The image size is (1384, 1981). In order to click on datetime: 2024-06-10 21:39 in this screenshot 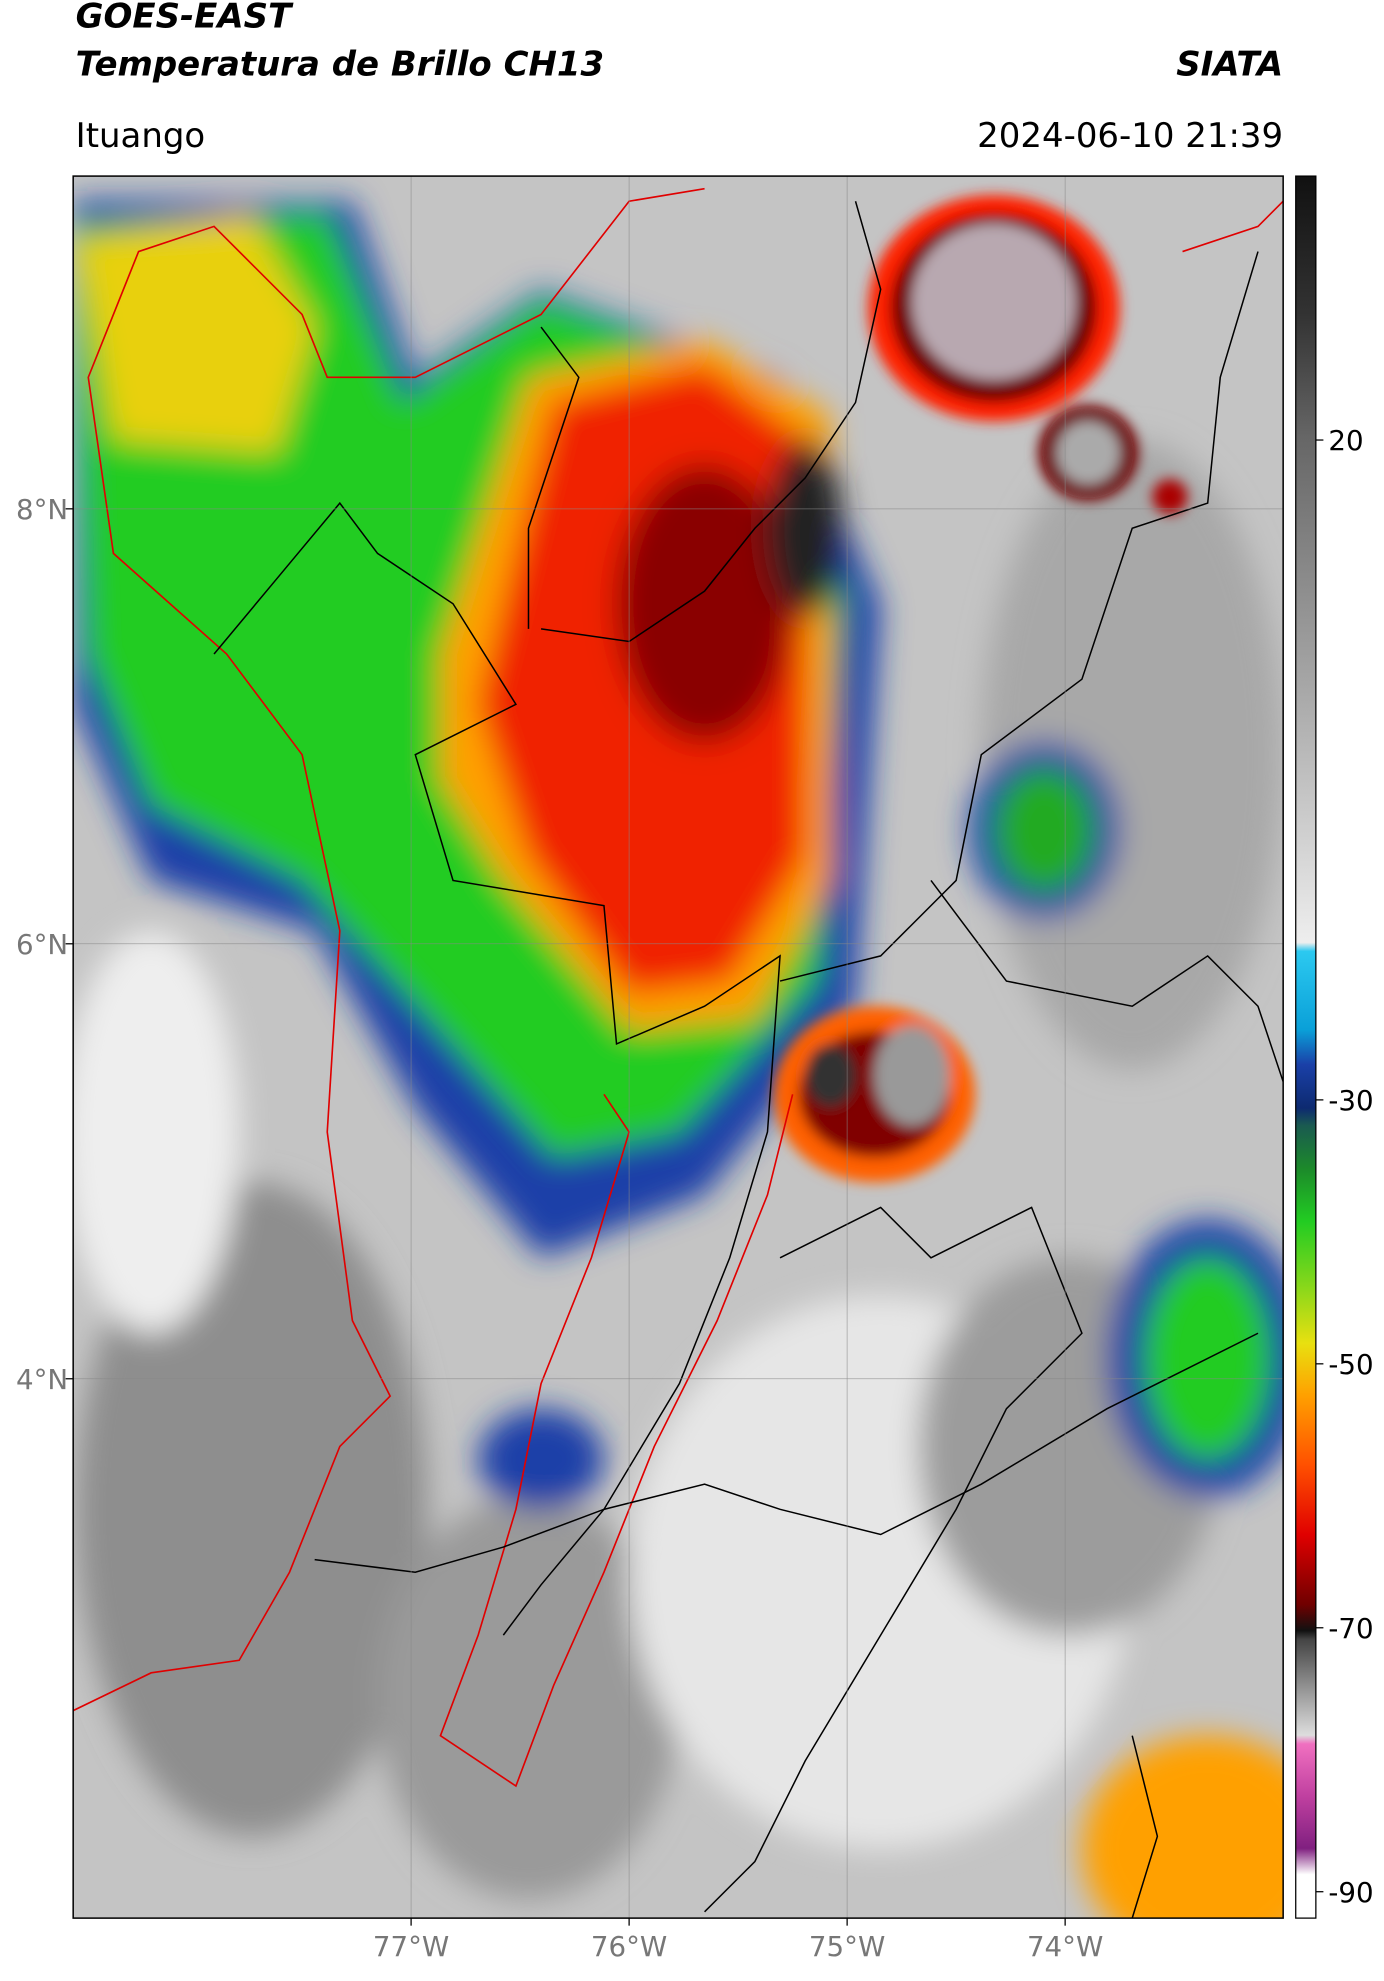, I will do `click(1130, 136)`.